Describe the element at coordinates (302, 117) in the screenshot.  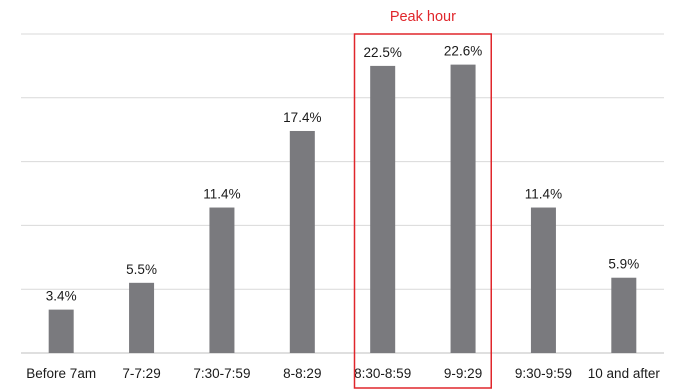
I see `data-label: 17.4%` at that location.